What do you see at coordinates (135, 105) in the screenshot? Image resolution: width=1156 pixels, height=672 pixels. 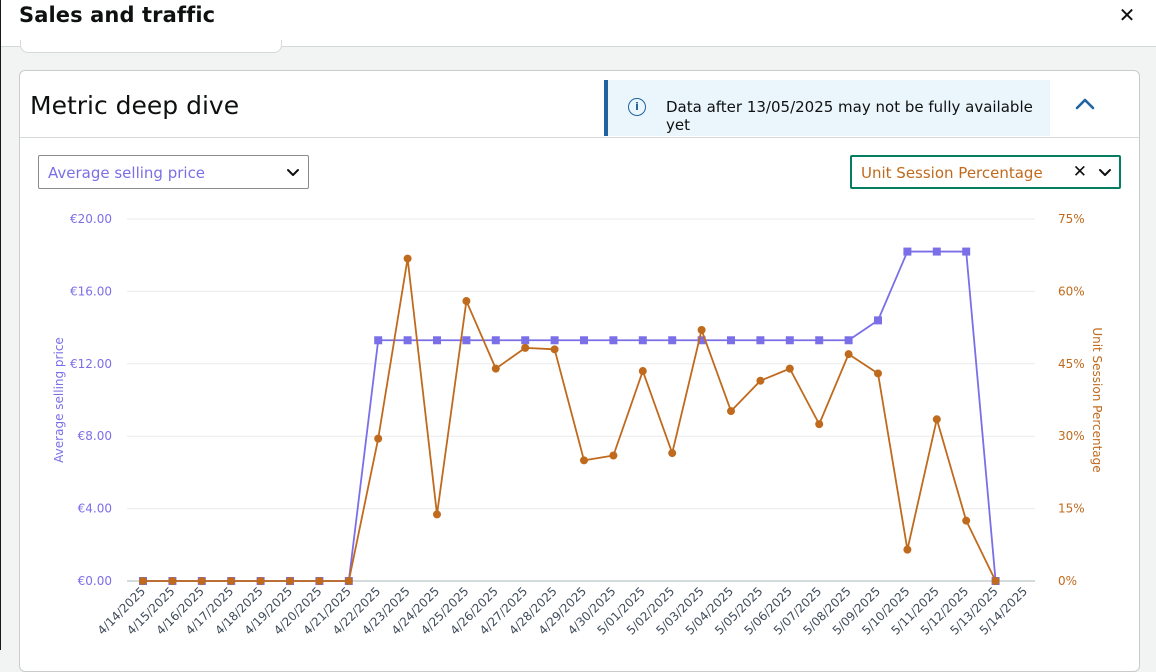 I see `card-title: Metric deep dive` at bounding box center [135, 105].